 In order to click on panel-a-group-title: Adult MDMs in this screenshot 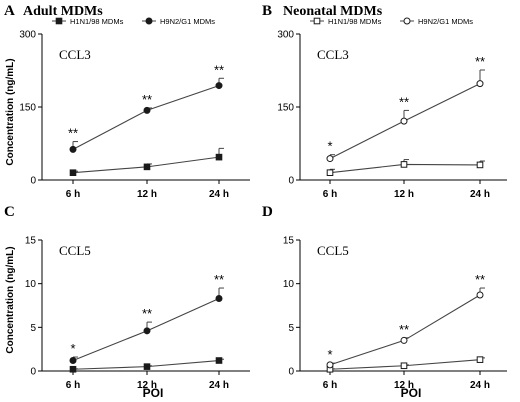, I will do `click(63, 11)`.